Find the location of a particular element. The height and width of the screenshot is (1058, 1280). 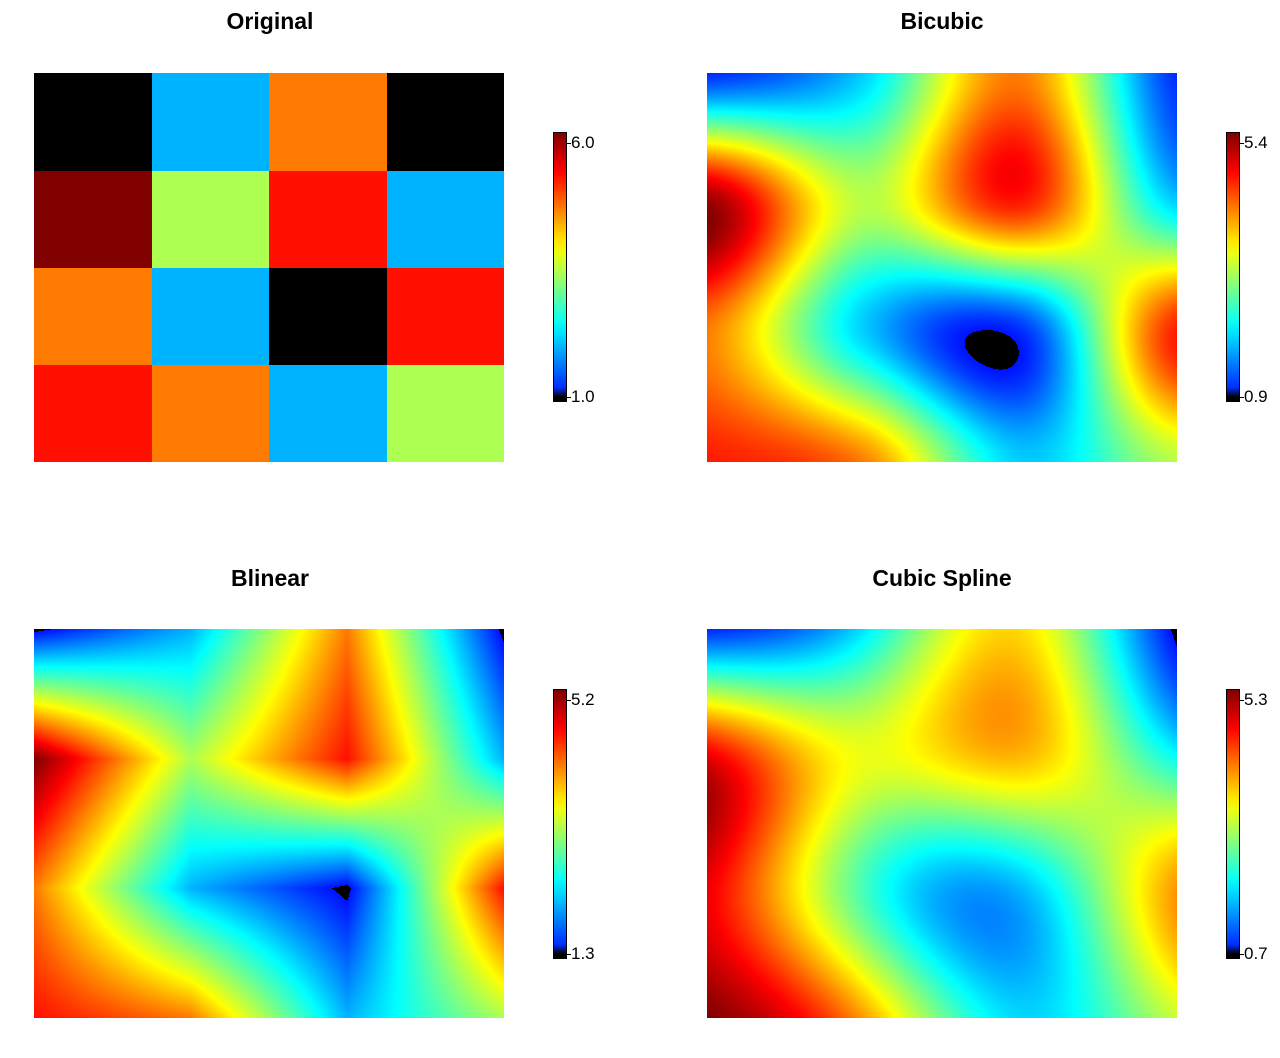

colorbar-original-min-tick is located at coordinates (568, 397).